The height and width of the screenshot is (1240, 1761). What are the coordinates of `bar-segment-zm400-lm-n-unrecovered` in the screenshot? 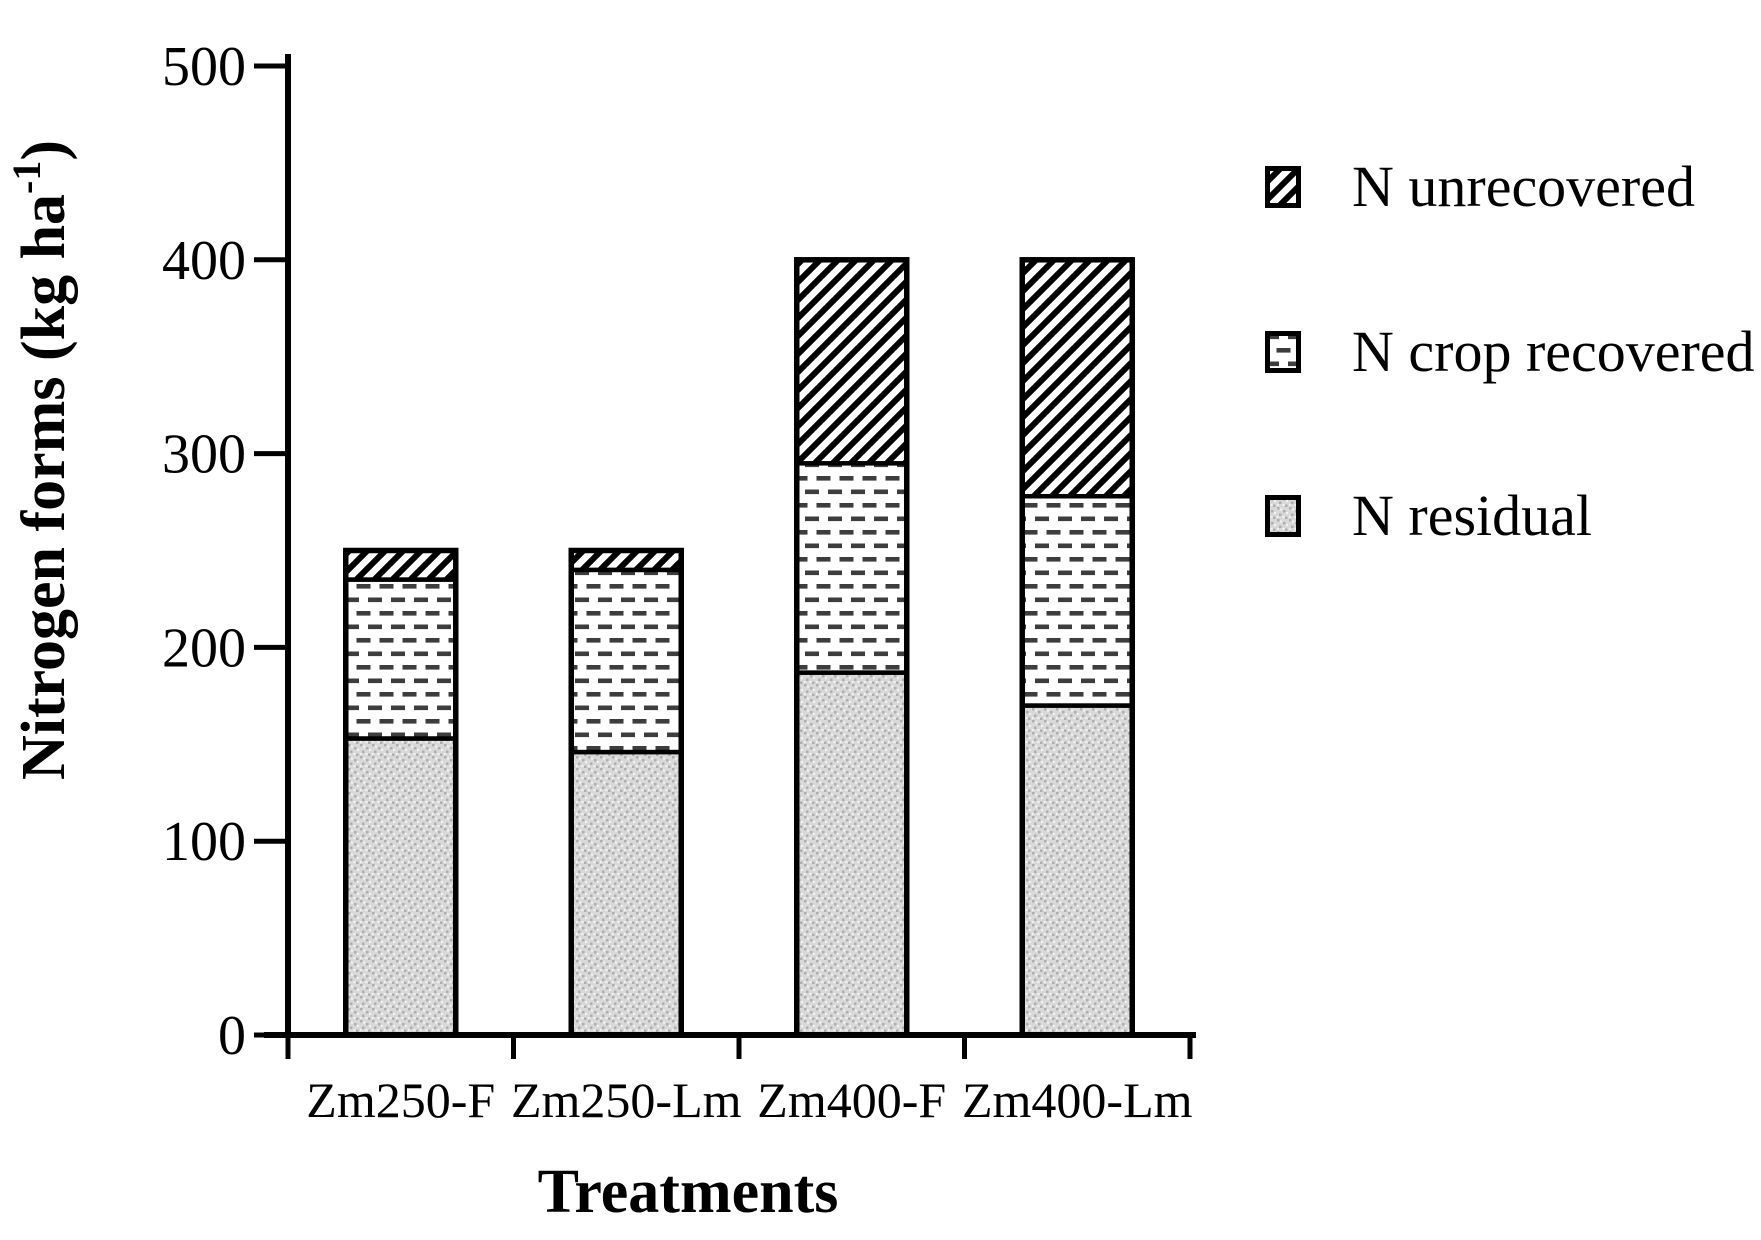 It's located at (1077, 378).